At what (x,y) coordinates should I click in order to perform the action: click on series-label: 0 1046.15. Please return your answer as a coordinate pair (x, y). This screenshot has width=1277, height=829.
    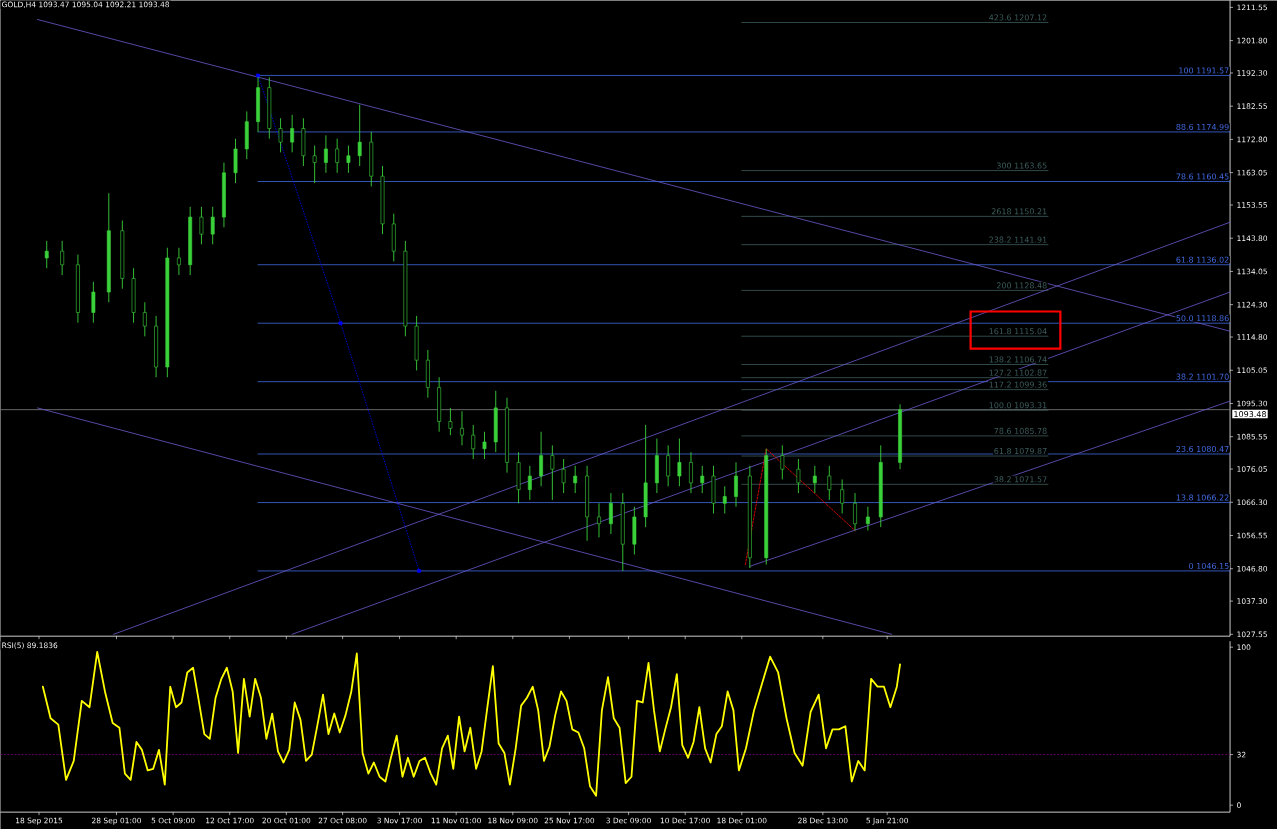
    Looking at the image, I should click on (1209, 565).